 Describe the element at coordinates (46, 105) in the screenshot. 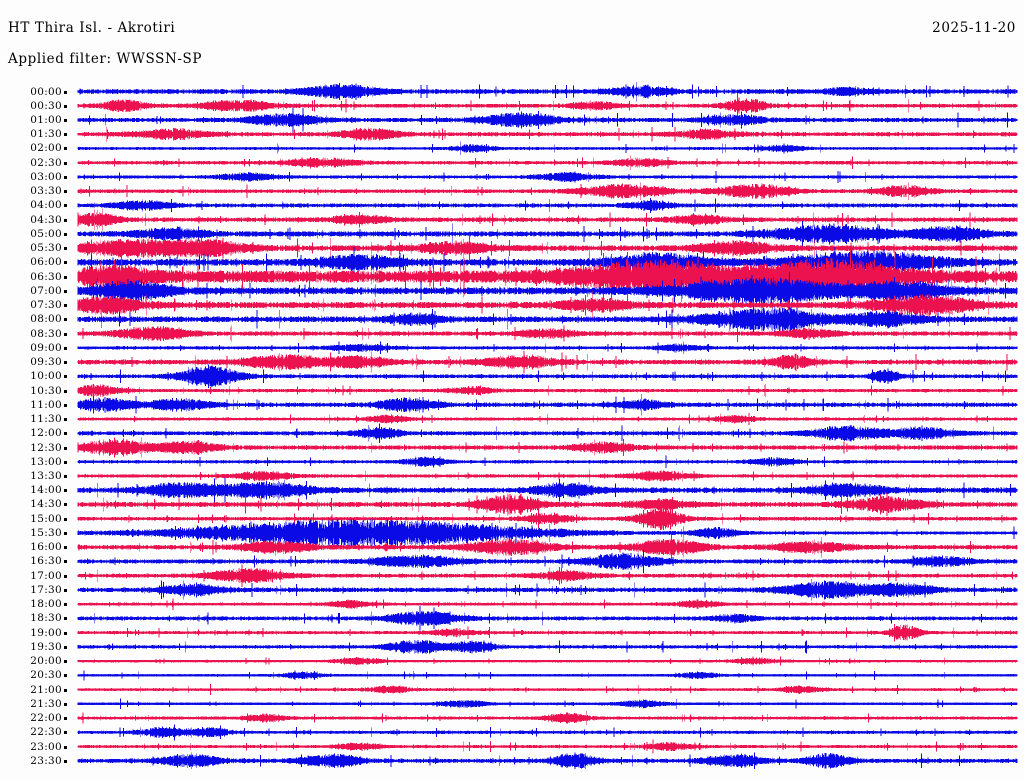

I see `time-tick-label: 00:30` at that location.